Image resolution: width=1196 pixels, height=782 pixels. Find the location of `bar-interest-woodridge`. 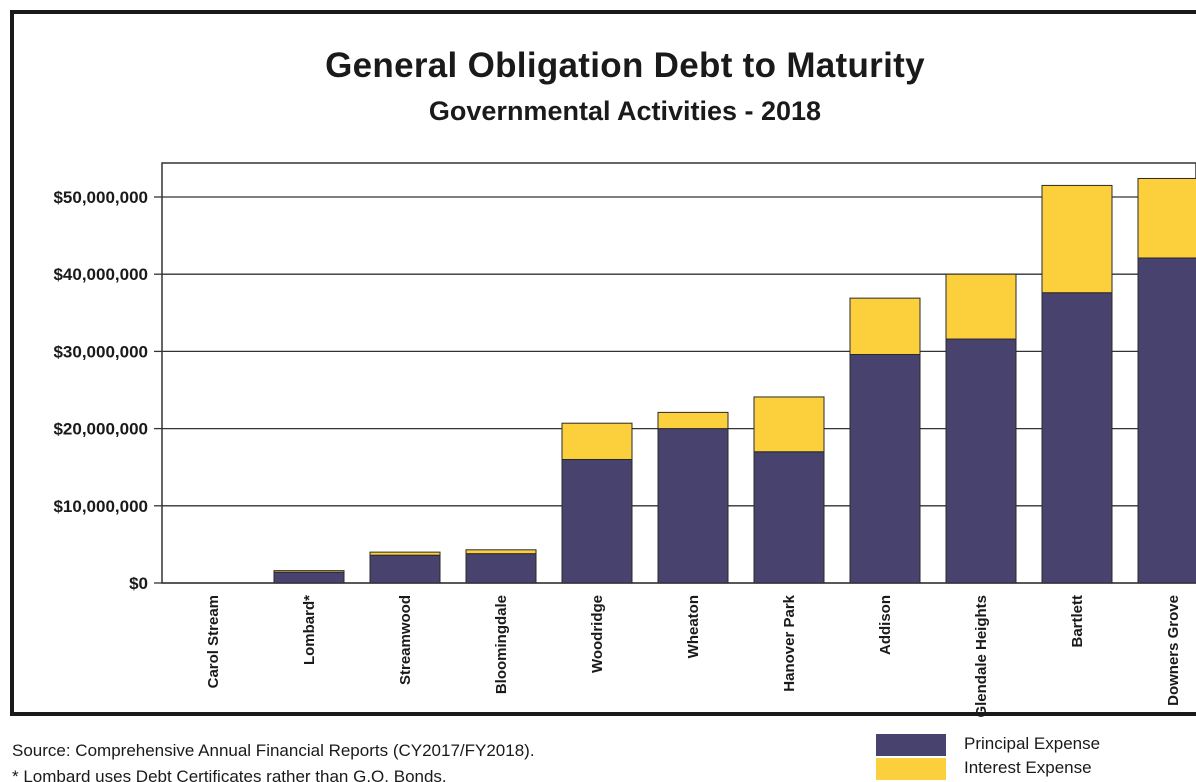

bar-interest-woodridge is located at coordinates (597, 441).